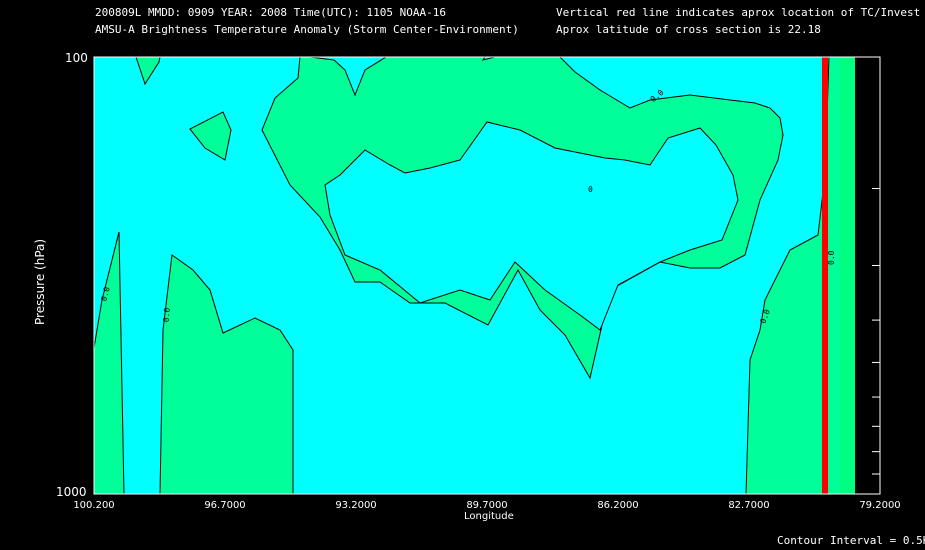 The height and width of the screenshot is (550, 925). I want to click on fill-right-edge-strip, so click(847, 275).